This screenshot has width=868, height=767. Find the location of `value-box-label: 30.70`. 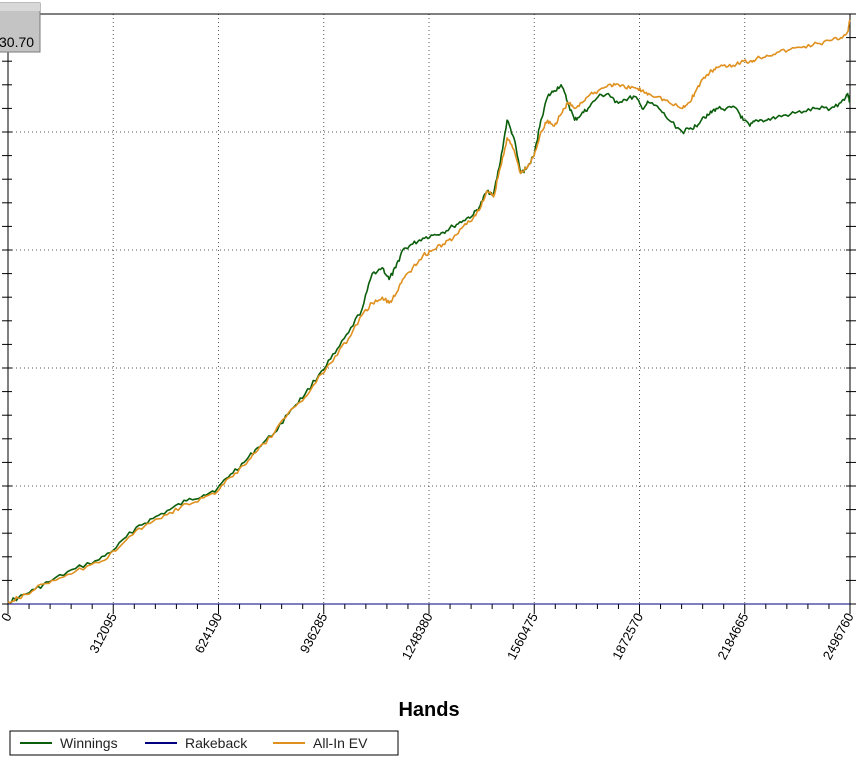

value-box-label: 30.70 is located at coordinates (17, 42).